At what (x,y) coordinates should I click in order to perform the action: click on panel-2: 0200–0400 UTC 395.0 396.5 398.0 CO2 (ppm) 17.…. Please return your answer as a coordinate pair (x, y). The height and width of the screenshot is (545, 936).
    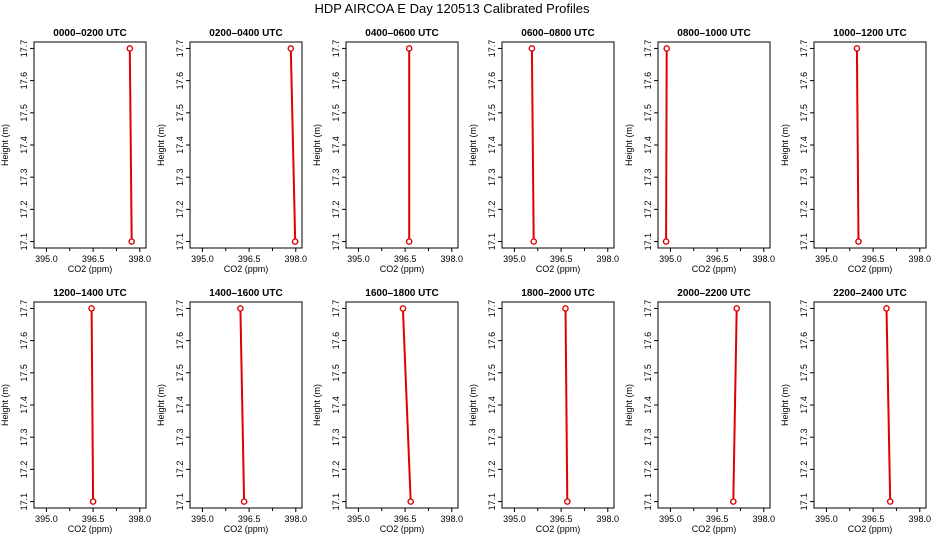
    Looking at the image, I should click on (231, 151).